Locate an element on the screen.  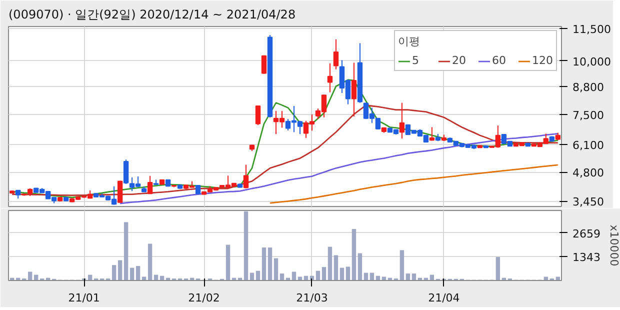
legend-label: 20 is located at coordinates (459, 60).